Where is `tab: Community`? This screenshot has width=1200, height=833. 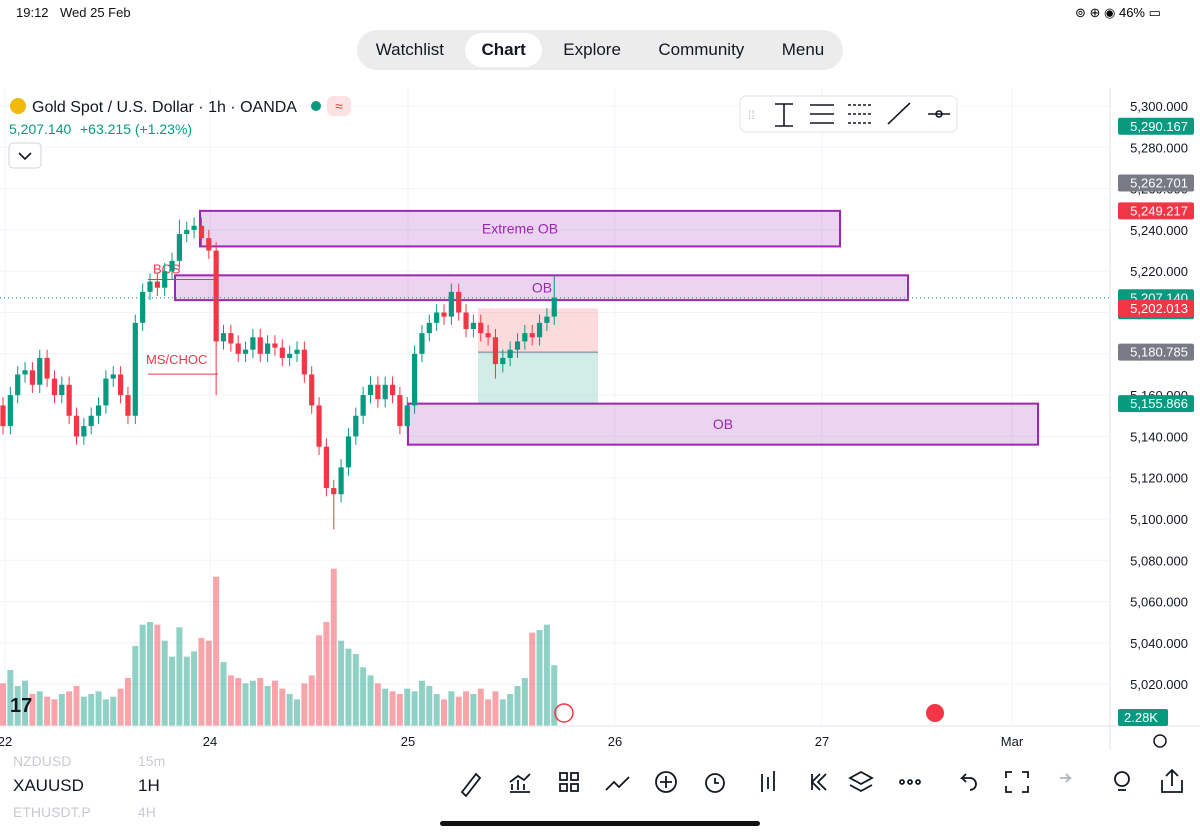 tab: Community is located at coordinates (701, 49).